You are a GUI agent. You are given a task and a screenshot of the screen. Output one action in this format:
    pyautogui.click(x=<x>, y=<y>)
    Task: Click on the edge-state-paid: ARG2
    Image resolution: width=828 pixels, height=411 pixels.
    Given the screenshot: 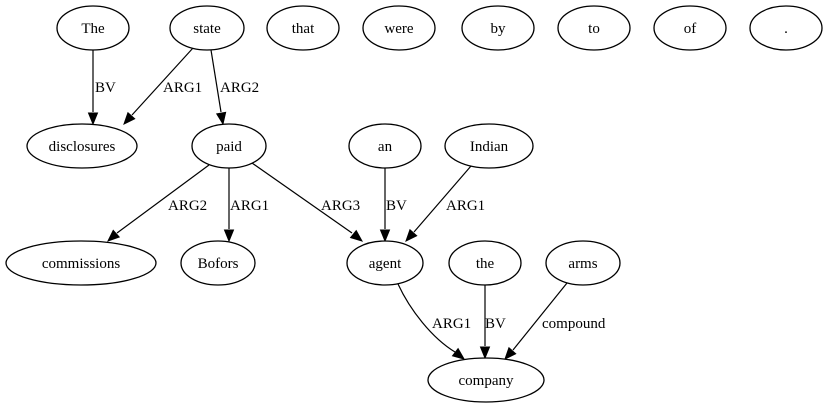 What is the action you would take?
    pyautogui.click(x=234, y=87)
    